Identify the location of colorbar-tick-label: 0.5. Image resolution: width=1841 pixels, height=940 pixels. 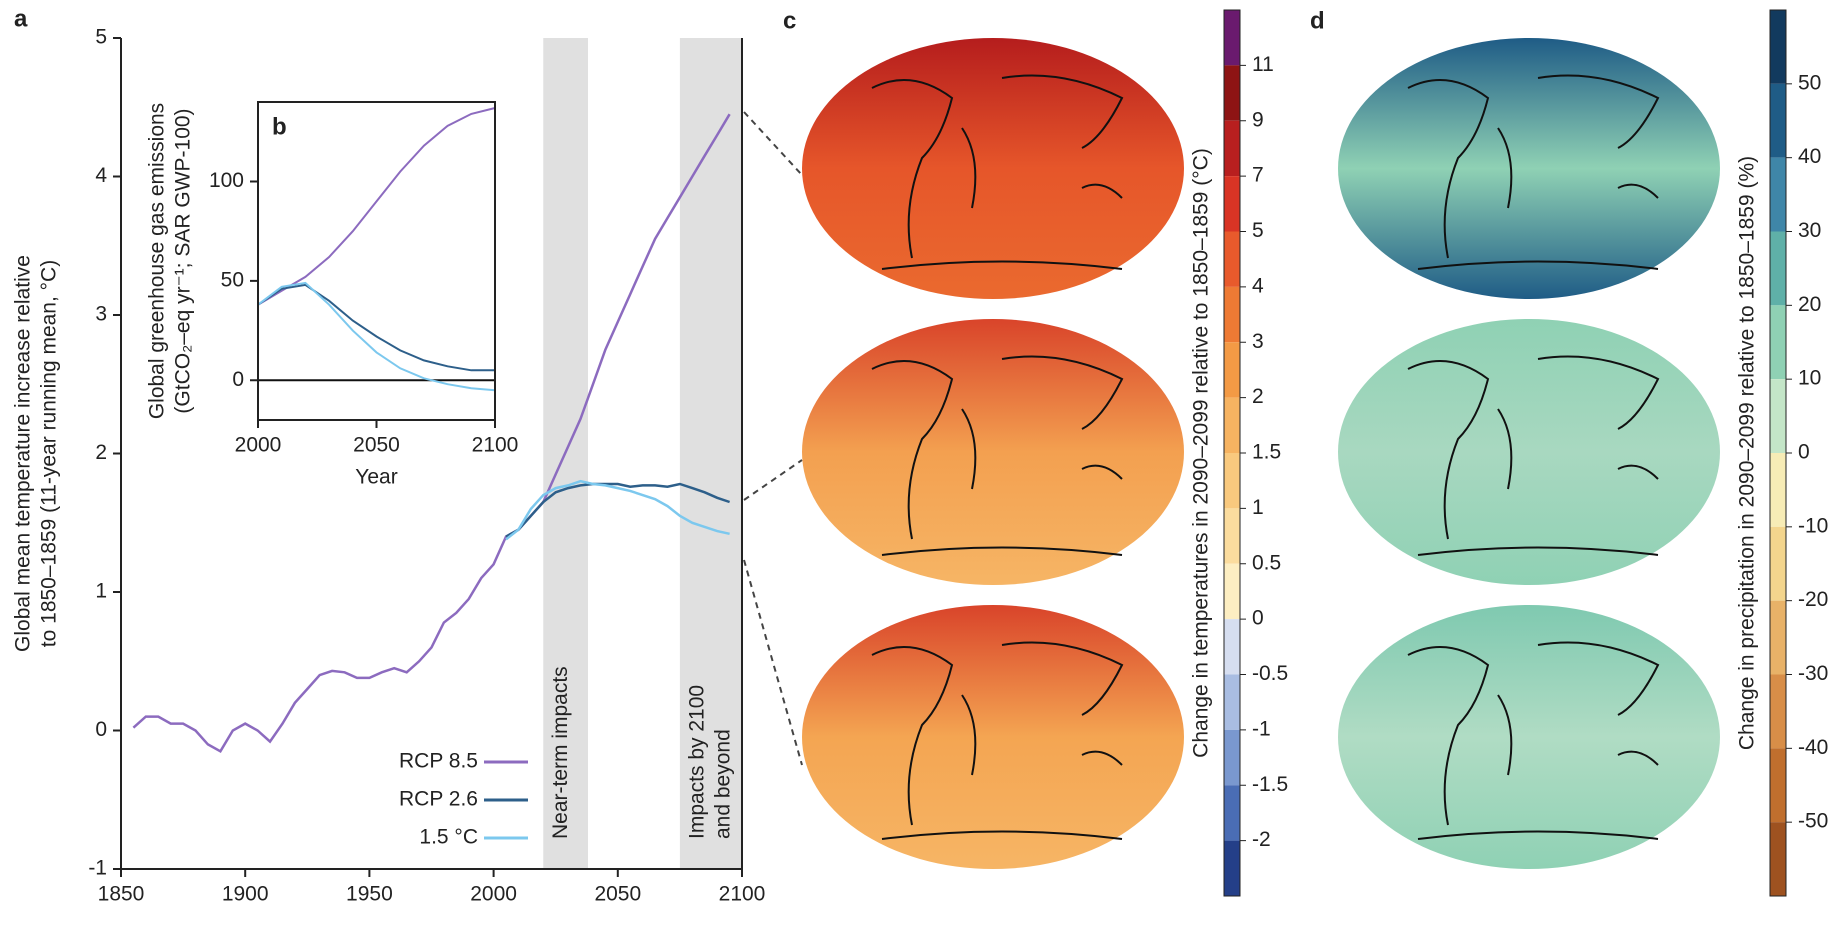
(1266, 562).